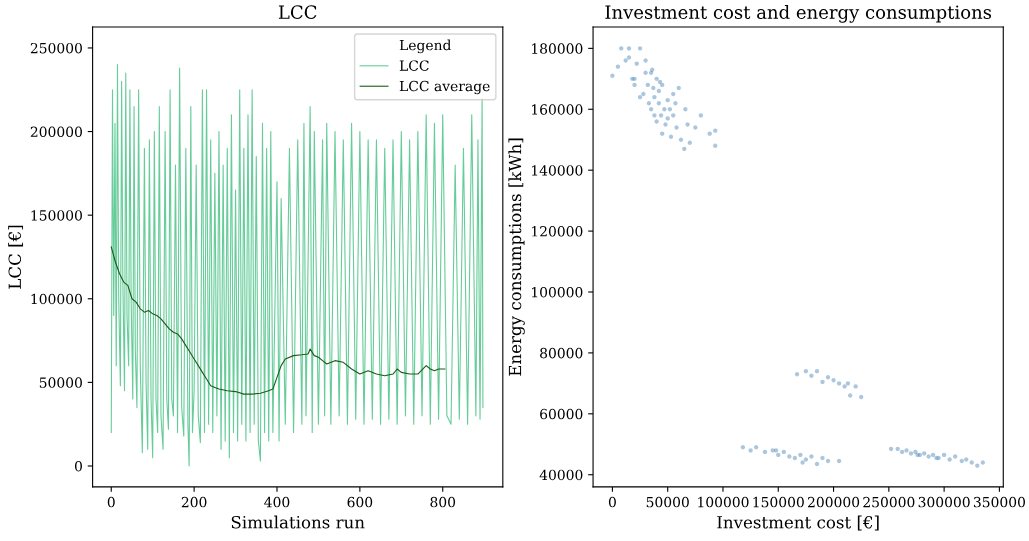 Image resolution: width=1029 pixels, height=541 pixels. I want to click on line-series, so click(278, 320).